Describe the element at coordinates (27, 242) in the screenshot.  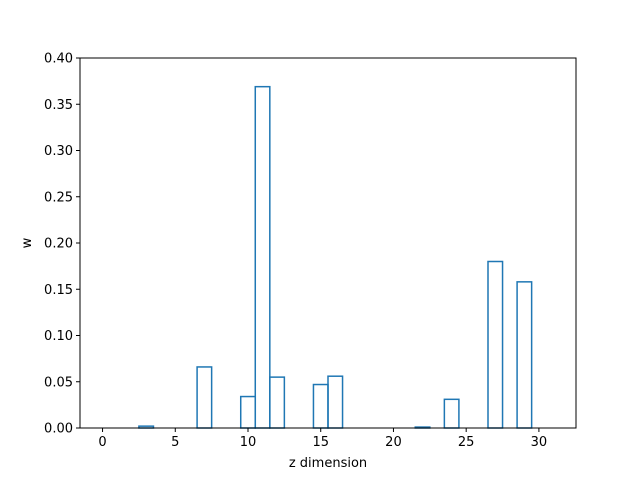
I see `y-axis-label: w` at that location.